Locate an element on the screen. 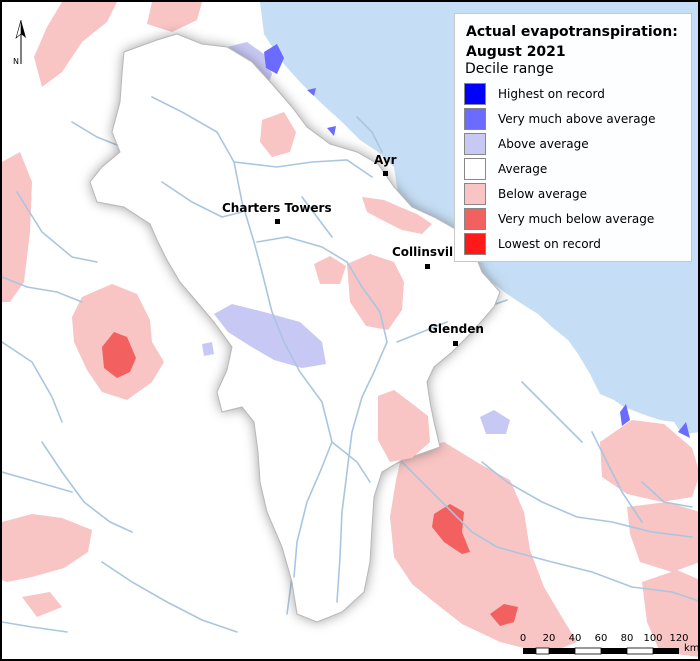 The height and width of the screenshot is (661, 700). north-arrow-label: N is located at coordinates (16, 61).